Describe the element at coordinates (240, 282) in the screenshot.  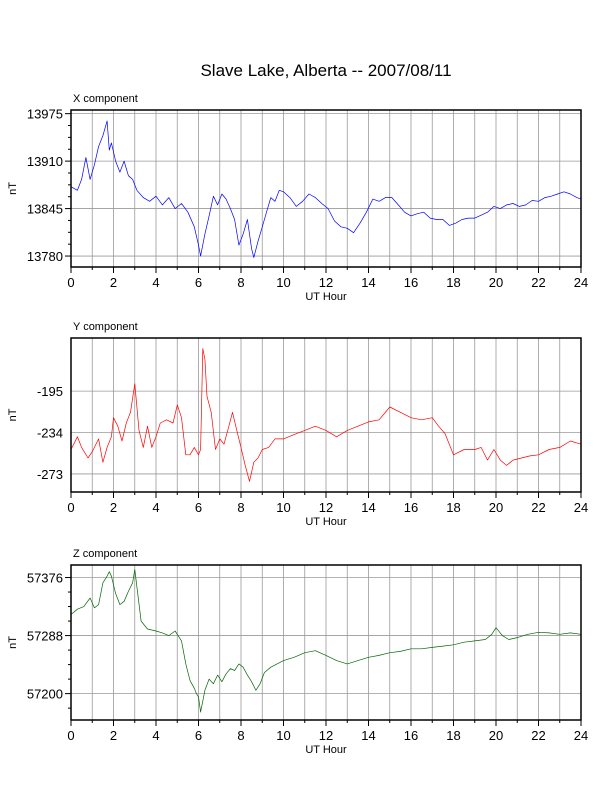
I see `x-component-x-tick-label: 8` at that location.